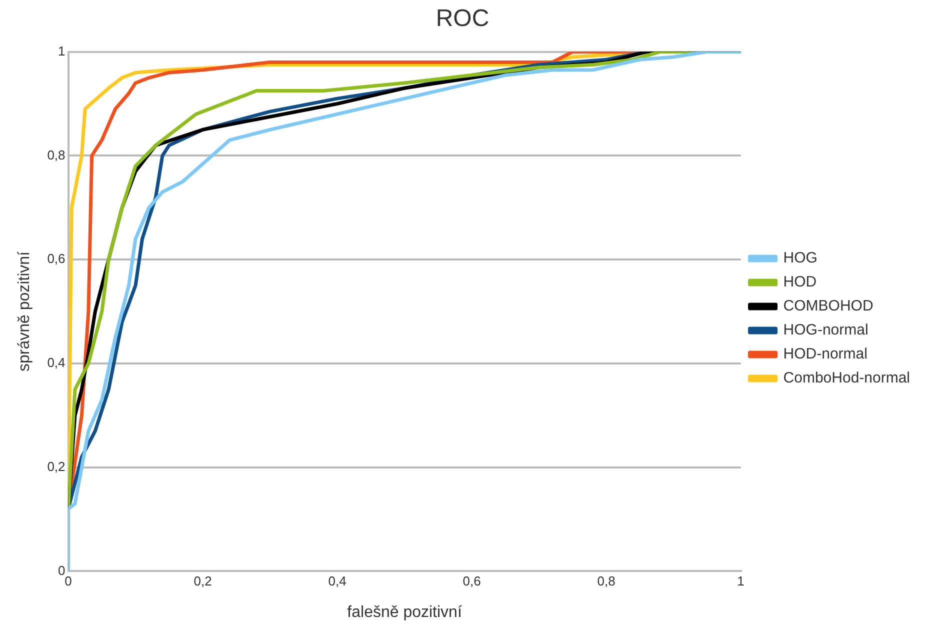 The image size is (932, 637). I want to click on legend-label: HOG-normal, so click(825, 330).